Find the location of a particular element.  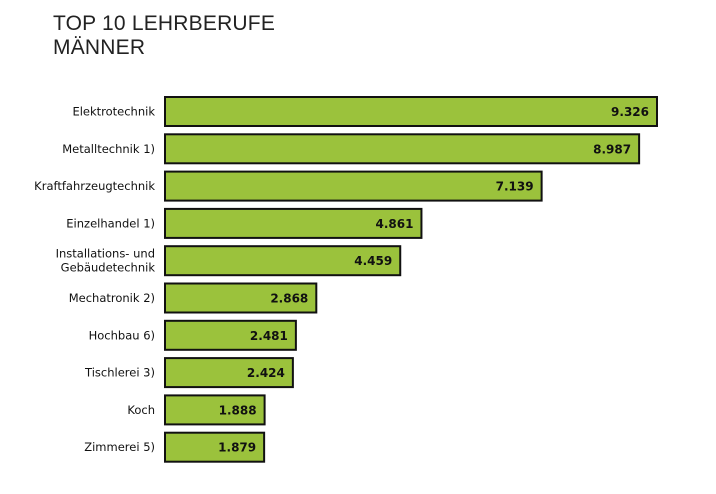

category-label: Gebäudetechnik is located at coordinates (108, 268).